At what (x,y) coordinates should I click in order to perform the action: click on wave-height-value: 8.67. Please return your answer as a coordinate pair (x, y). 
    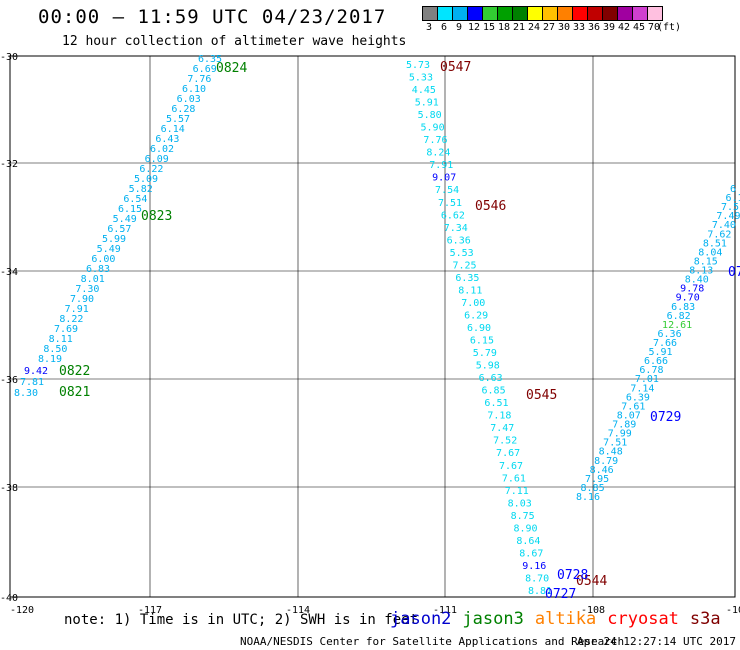
    Looking at the image, I should click on (531, 553).